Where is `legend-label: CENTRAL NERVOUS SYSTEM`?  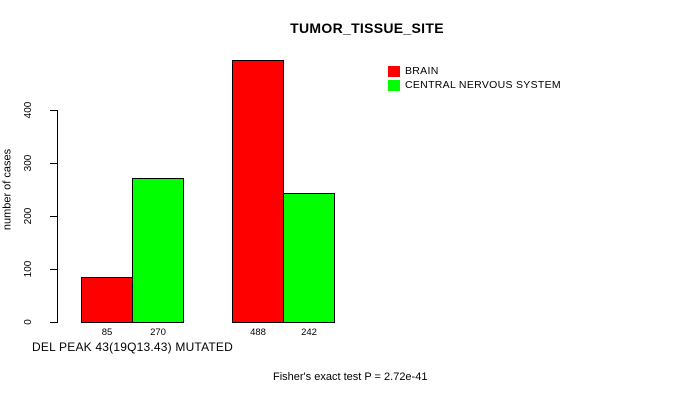
legend-label: CENTRAL NERVOUS SYSTEM is located at coordinates (483, 85).